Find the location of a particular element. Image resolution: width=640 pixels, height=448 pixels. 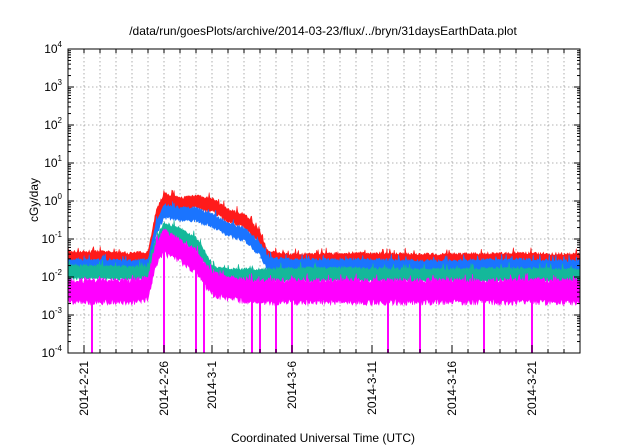

y-tick-label: 10⁻¹ is located at coordinates (52, 238).